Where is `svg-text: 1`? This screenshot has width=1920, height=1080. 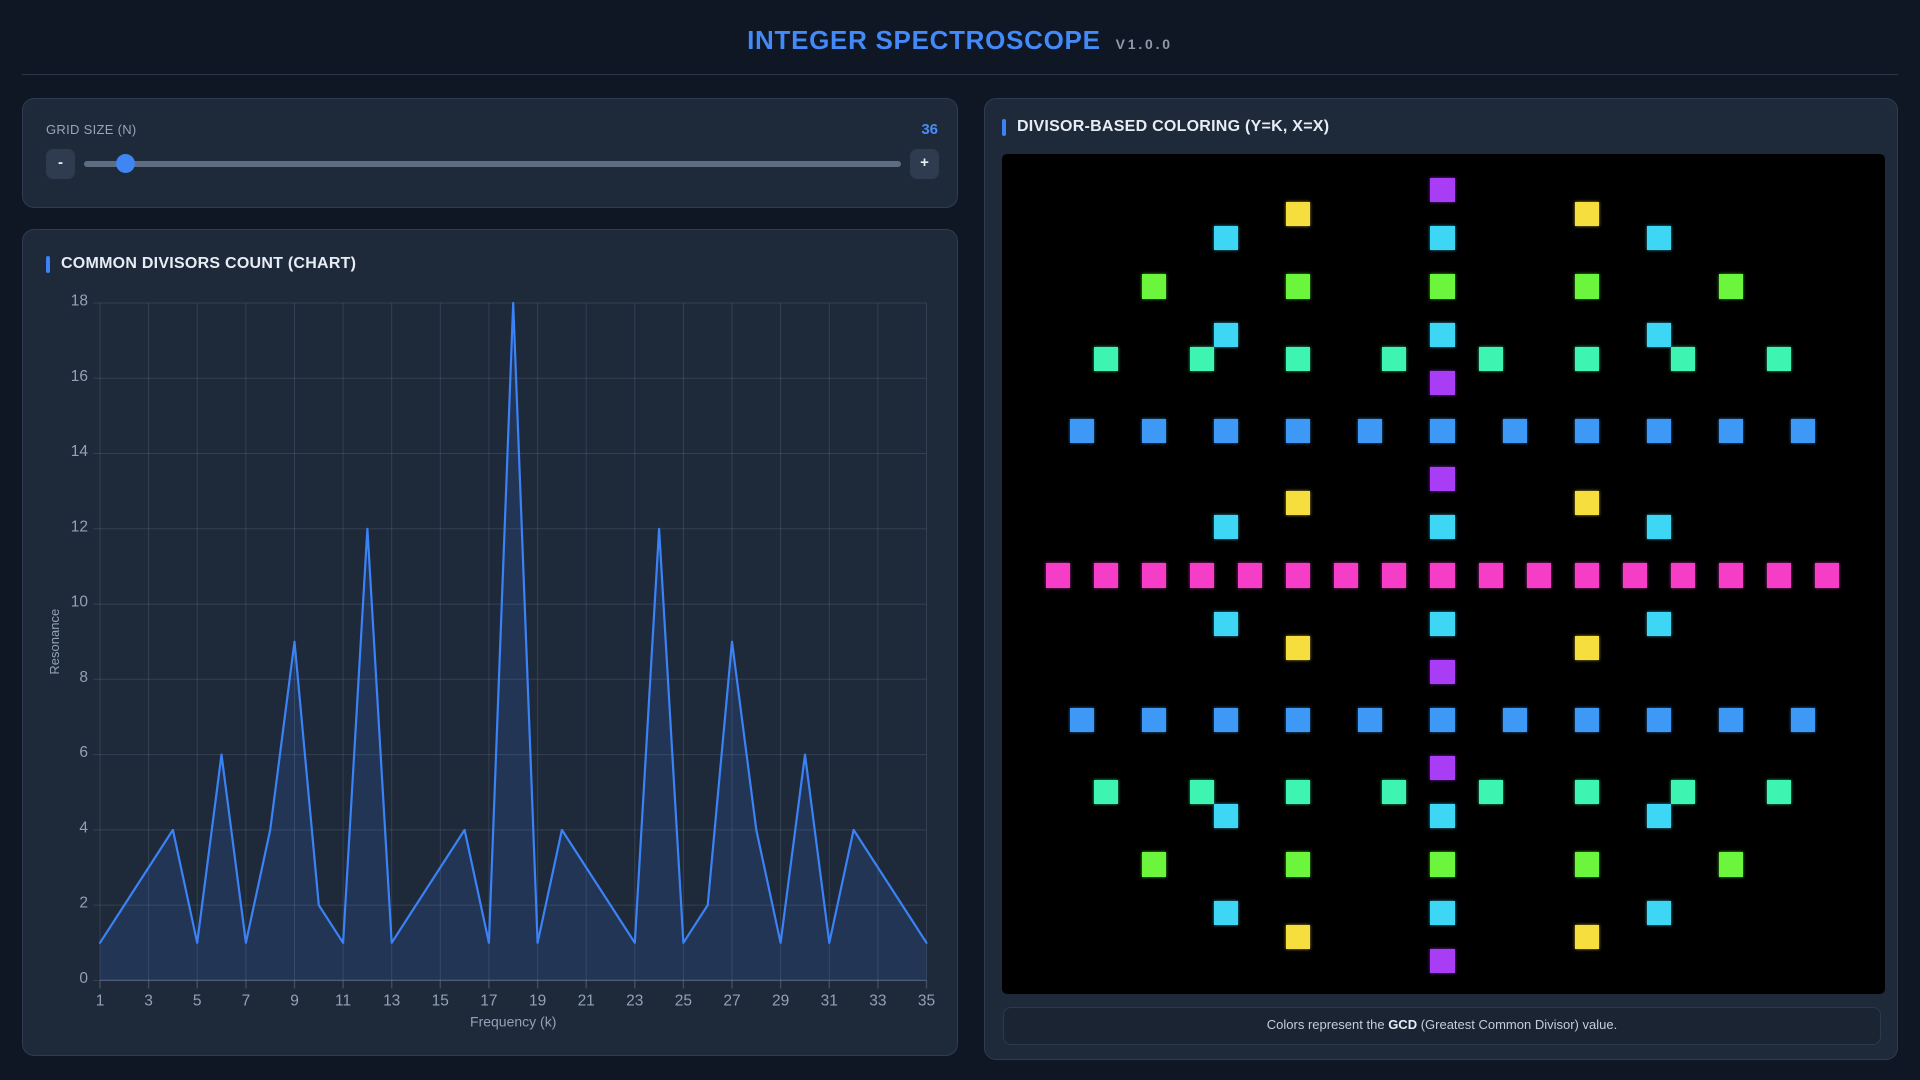
svg-text: 1 is located at coordinates (100, 1000).